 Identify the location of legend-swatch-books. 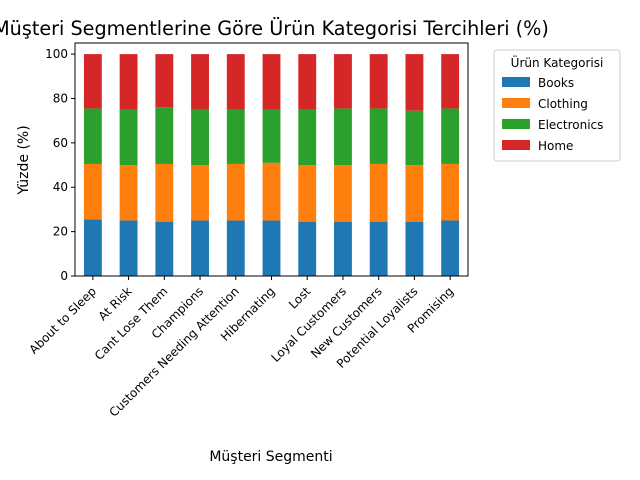
(516, 82).